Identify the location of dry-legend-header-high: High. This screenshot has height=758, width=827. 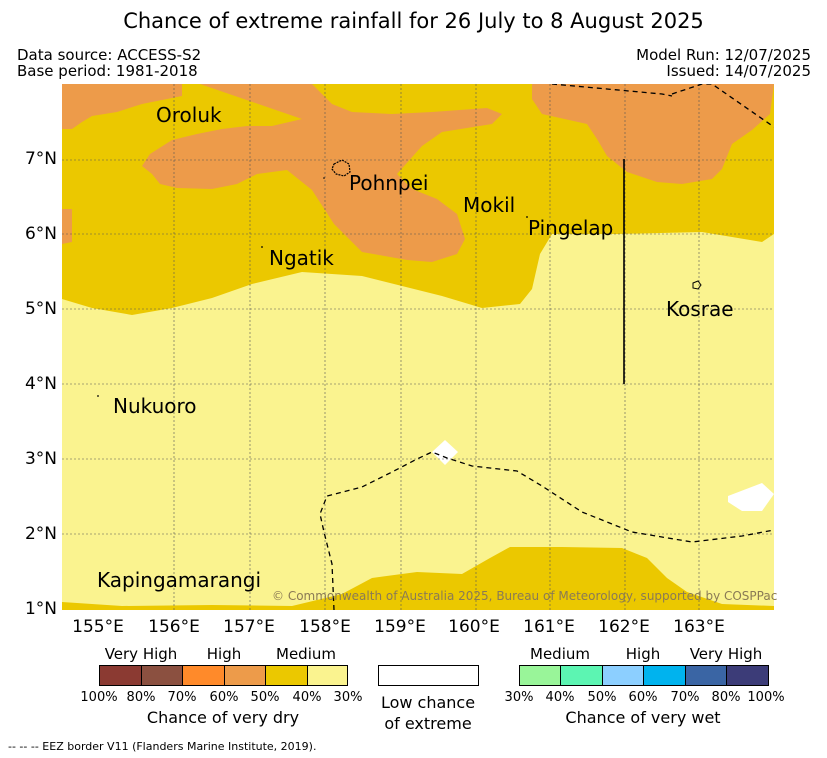
(224, 654).